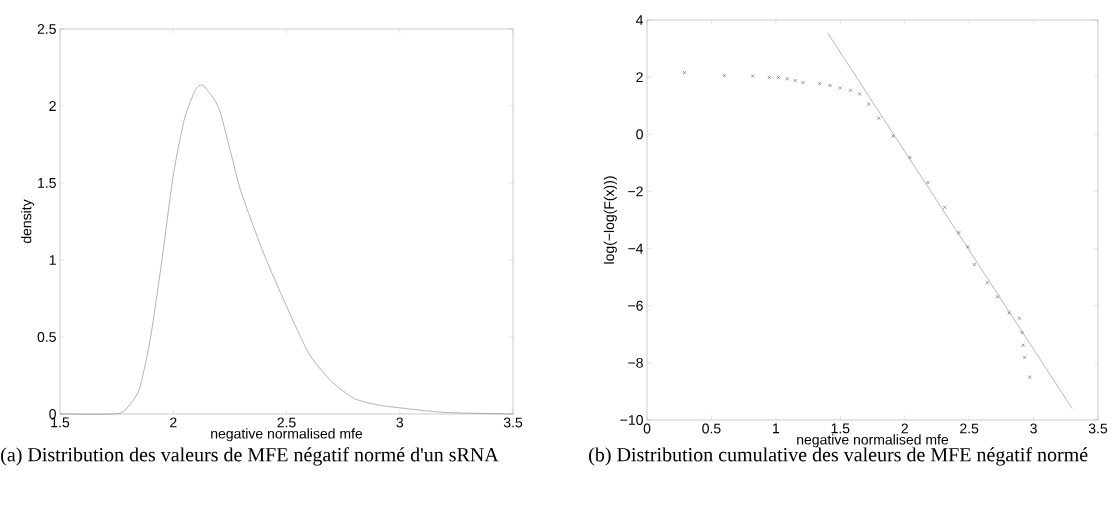 This screenshot has height=527, width=1114. I want to click on y-tick-label: −8, so click(635, 362).